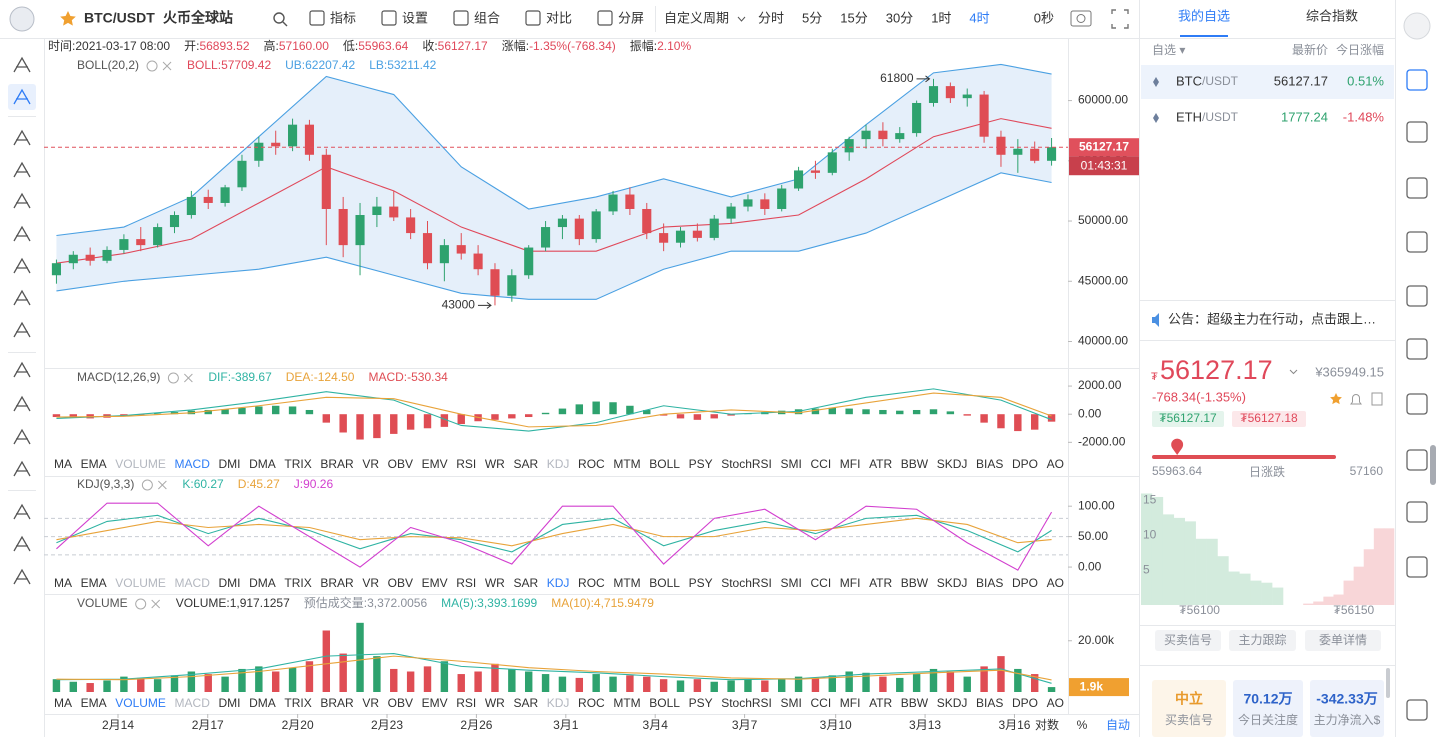 The image size is (1440, 737). What do you see at coordinates (941, 17) in the screenshot?
I see `period: 1时` at bounding box center [941, 17].